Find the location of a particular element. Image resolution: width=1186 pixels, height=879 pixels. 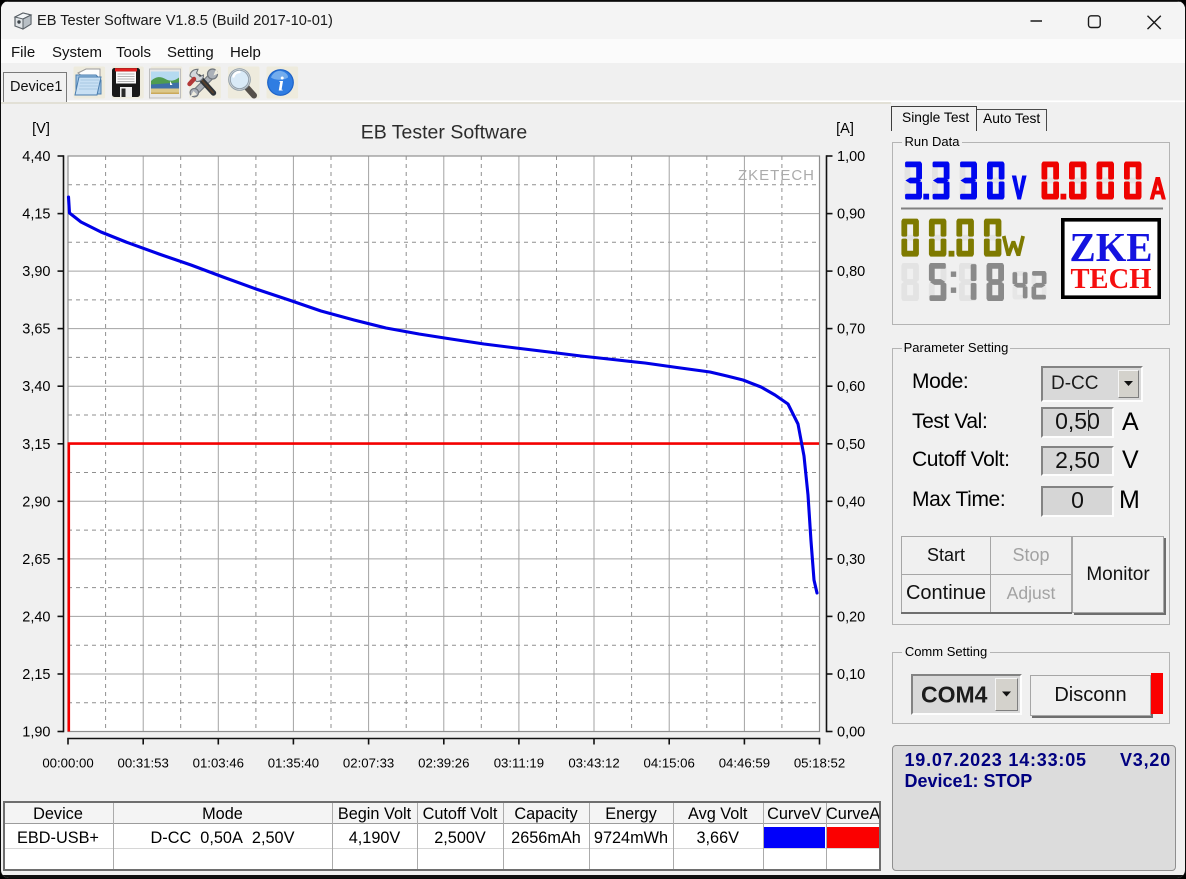

svg-text: 02:39:26 is located at coordinates (443, 763).